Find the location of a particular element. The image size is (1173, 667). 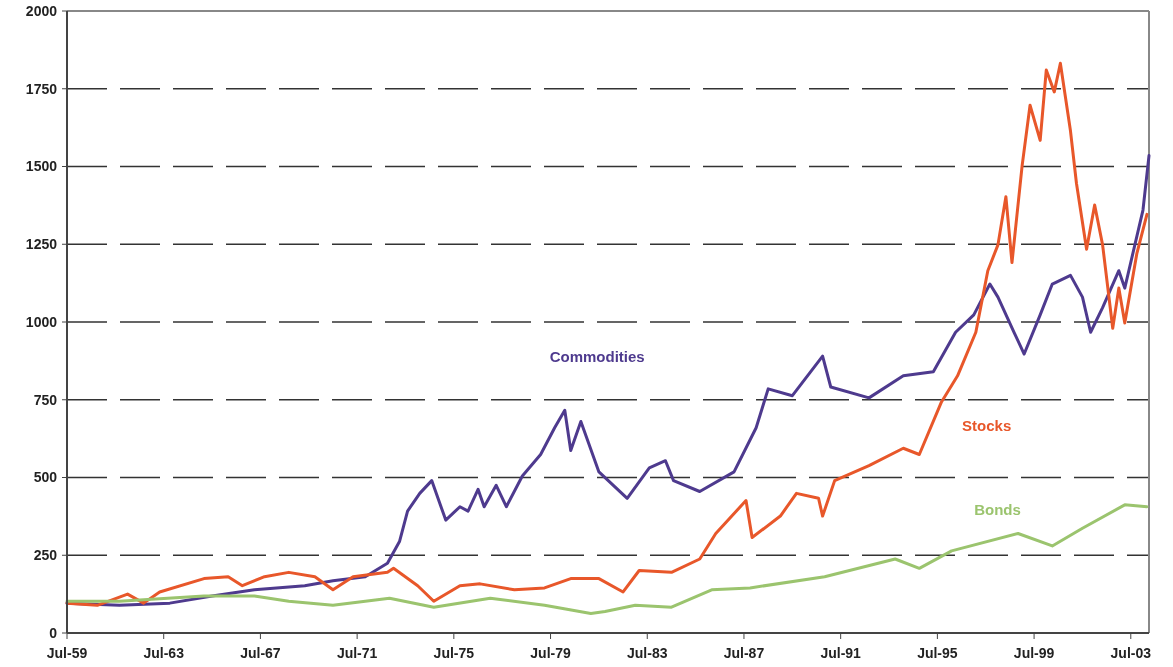

x-tick-label: Jul-91 is located at coordinates (841, 653).